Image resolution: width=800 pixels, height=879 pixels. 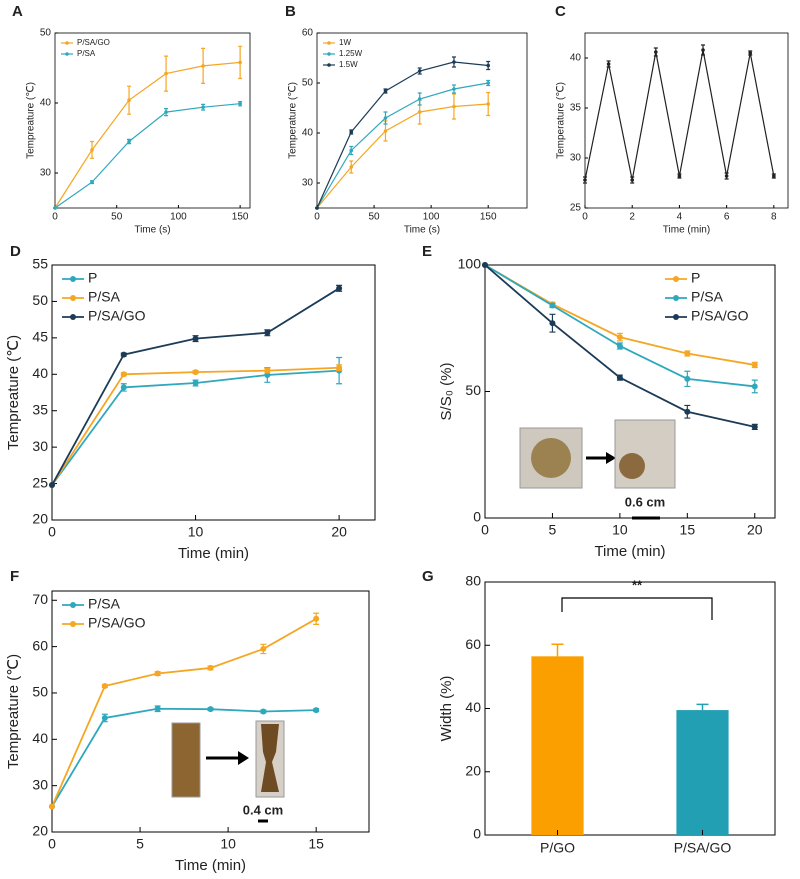 I want to click on x-tick-label: 6, so click(x=727, y=217).